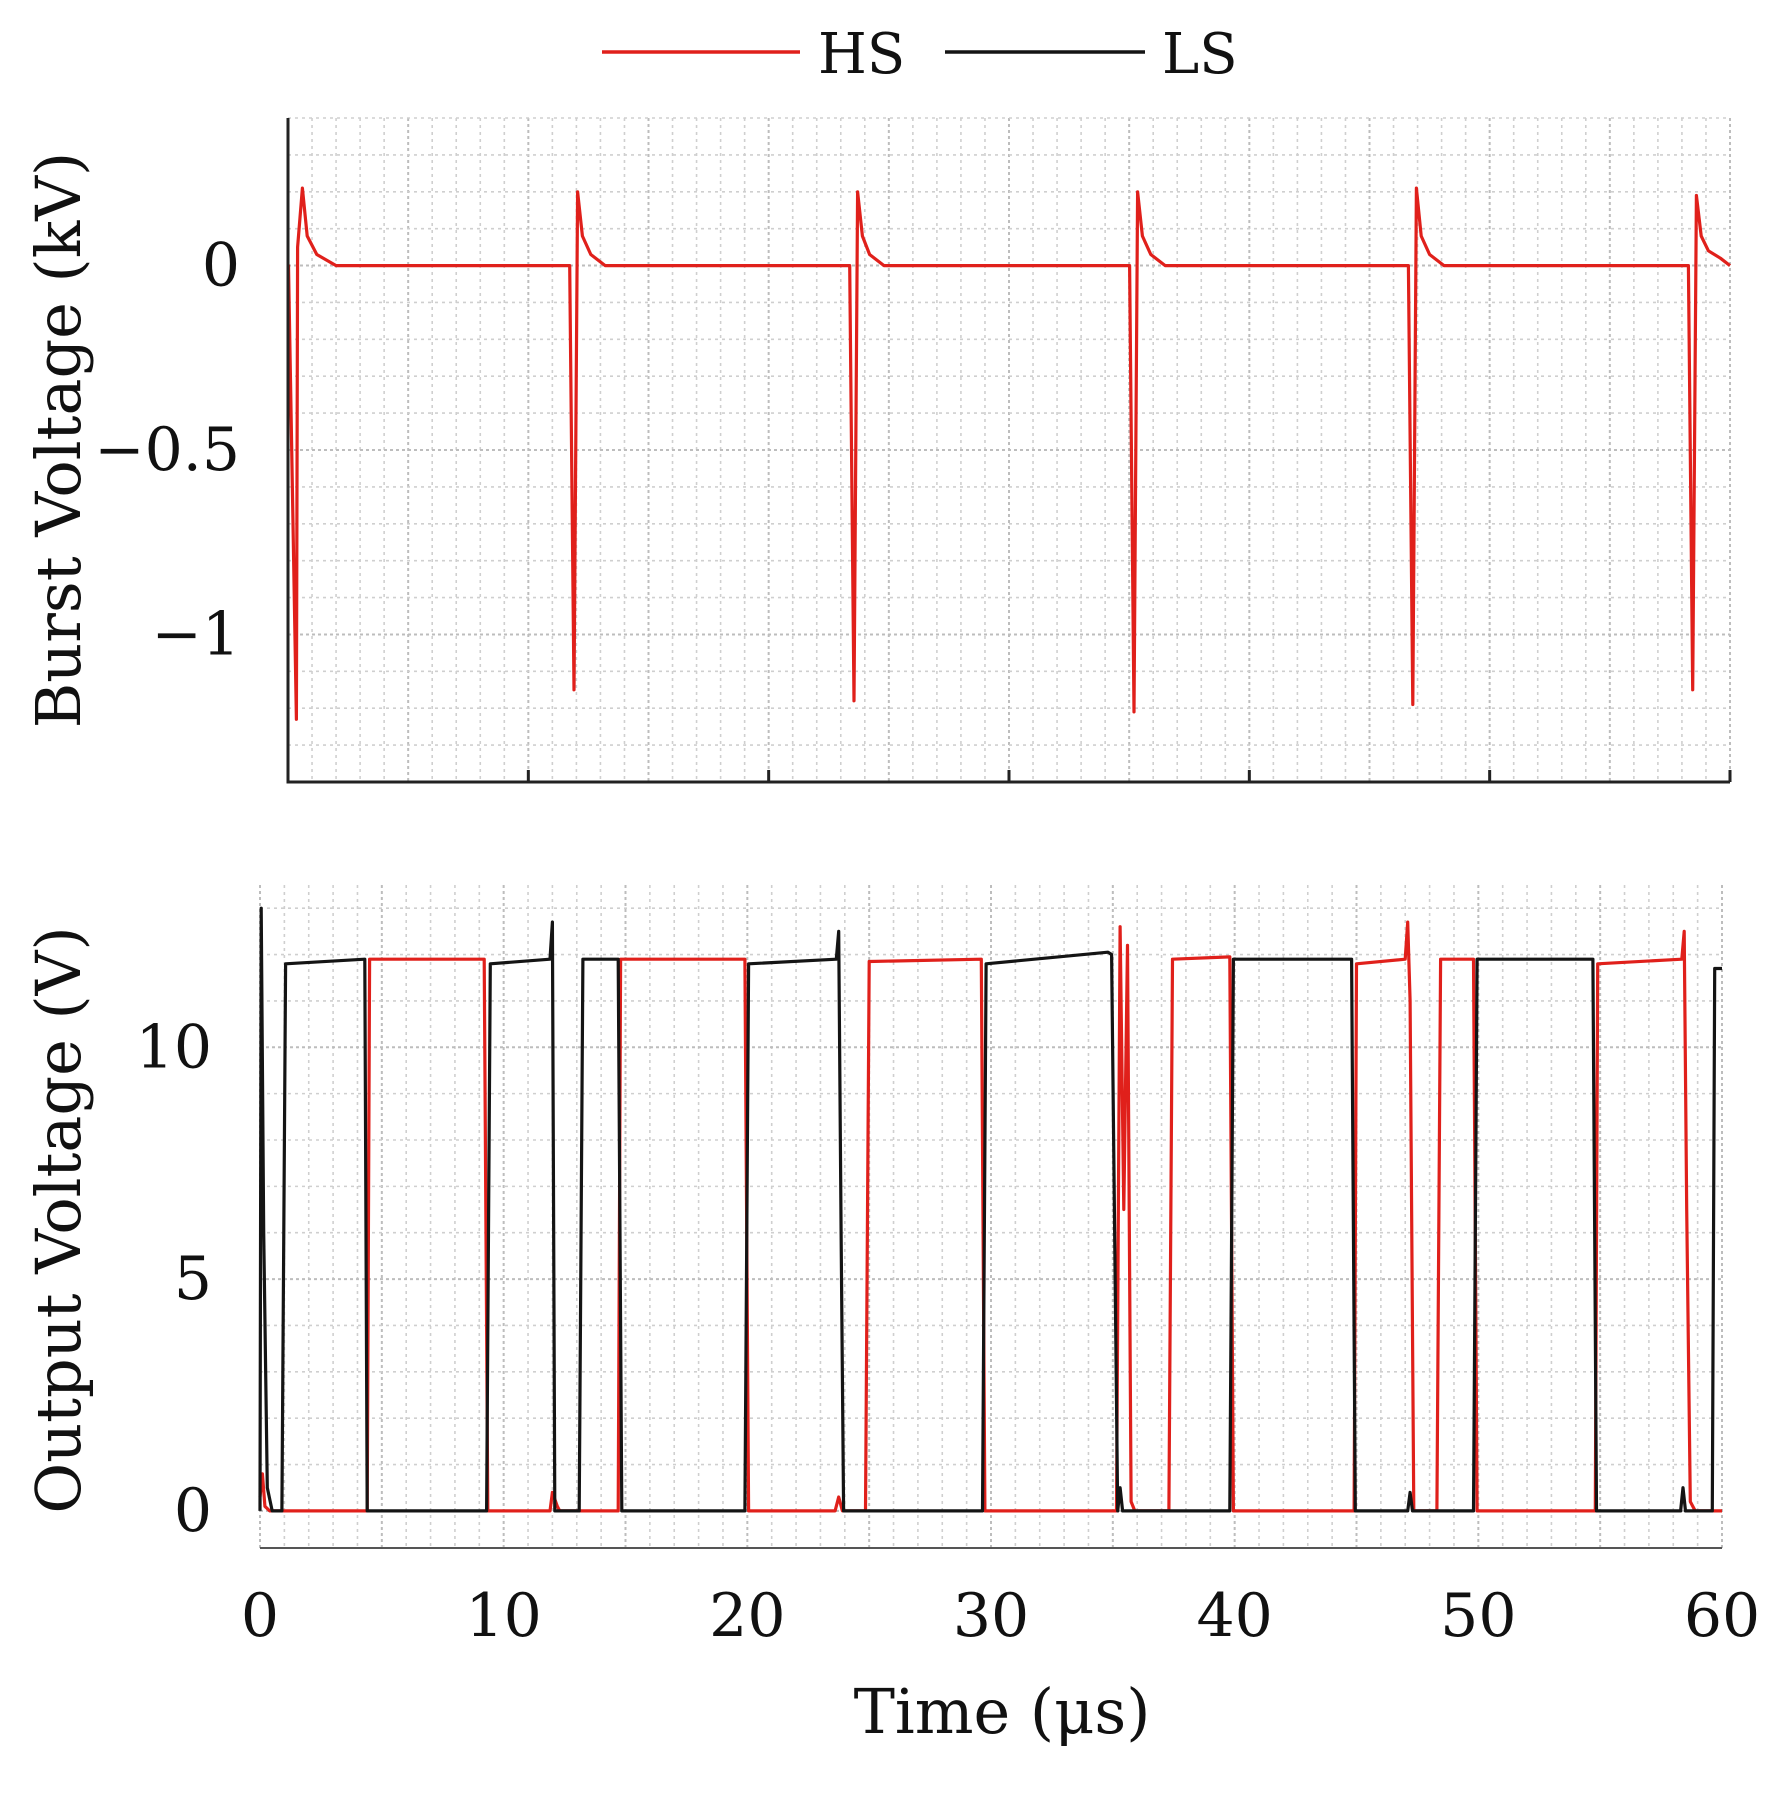 The width and height of the screenshot is (1782, 1795). What do you see at coordinates (1478, 1616) in the screenshot?
I see `x-tick-label: 50` at bounding box center [1478, 1616].